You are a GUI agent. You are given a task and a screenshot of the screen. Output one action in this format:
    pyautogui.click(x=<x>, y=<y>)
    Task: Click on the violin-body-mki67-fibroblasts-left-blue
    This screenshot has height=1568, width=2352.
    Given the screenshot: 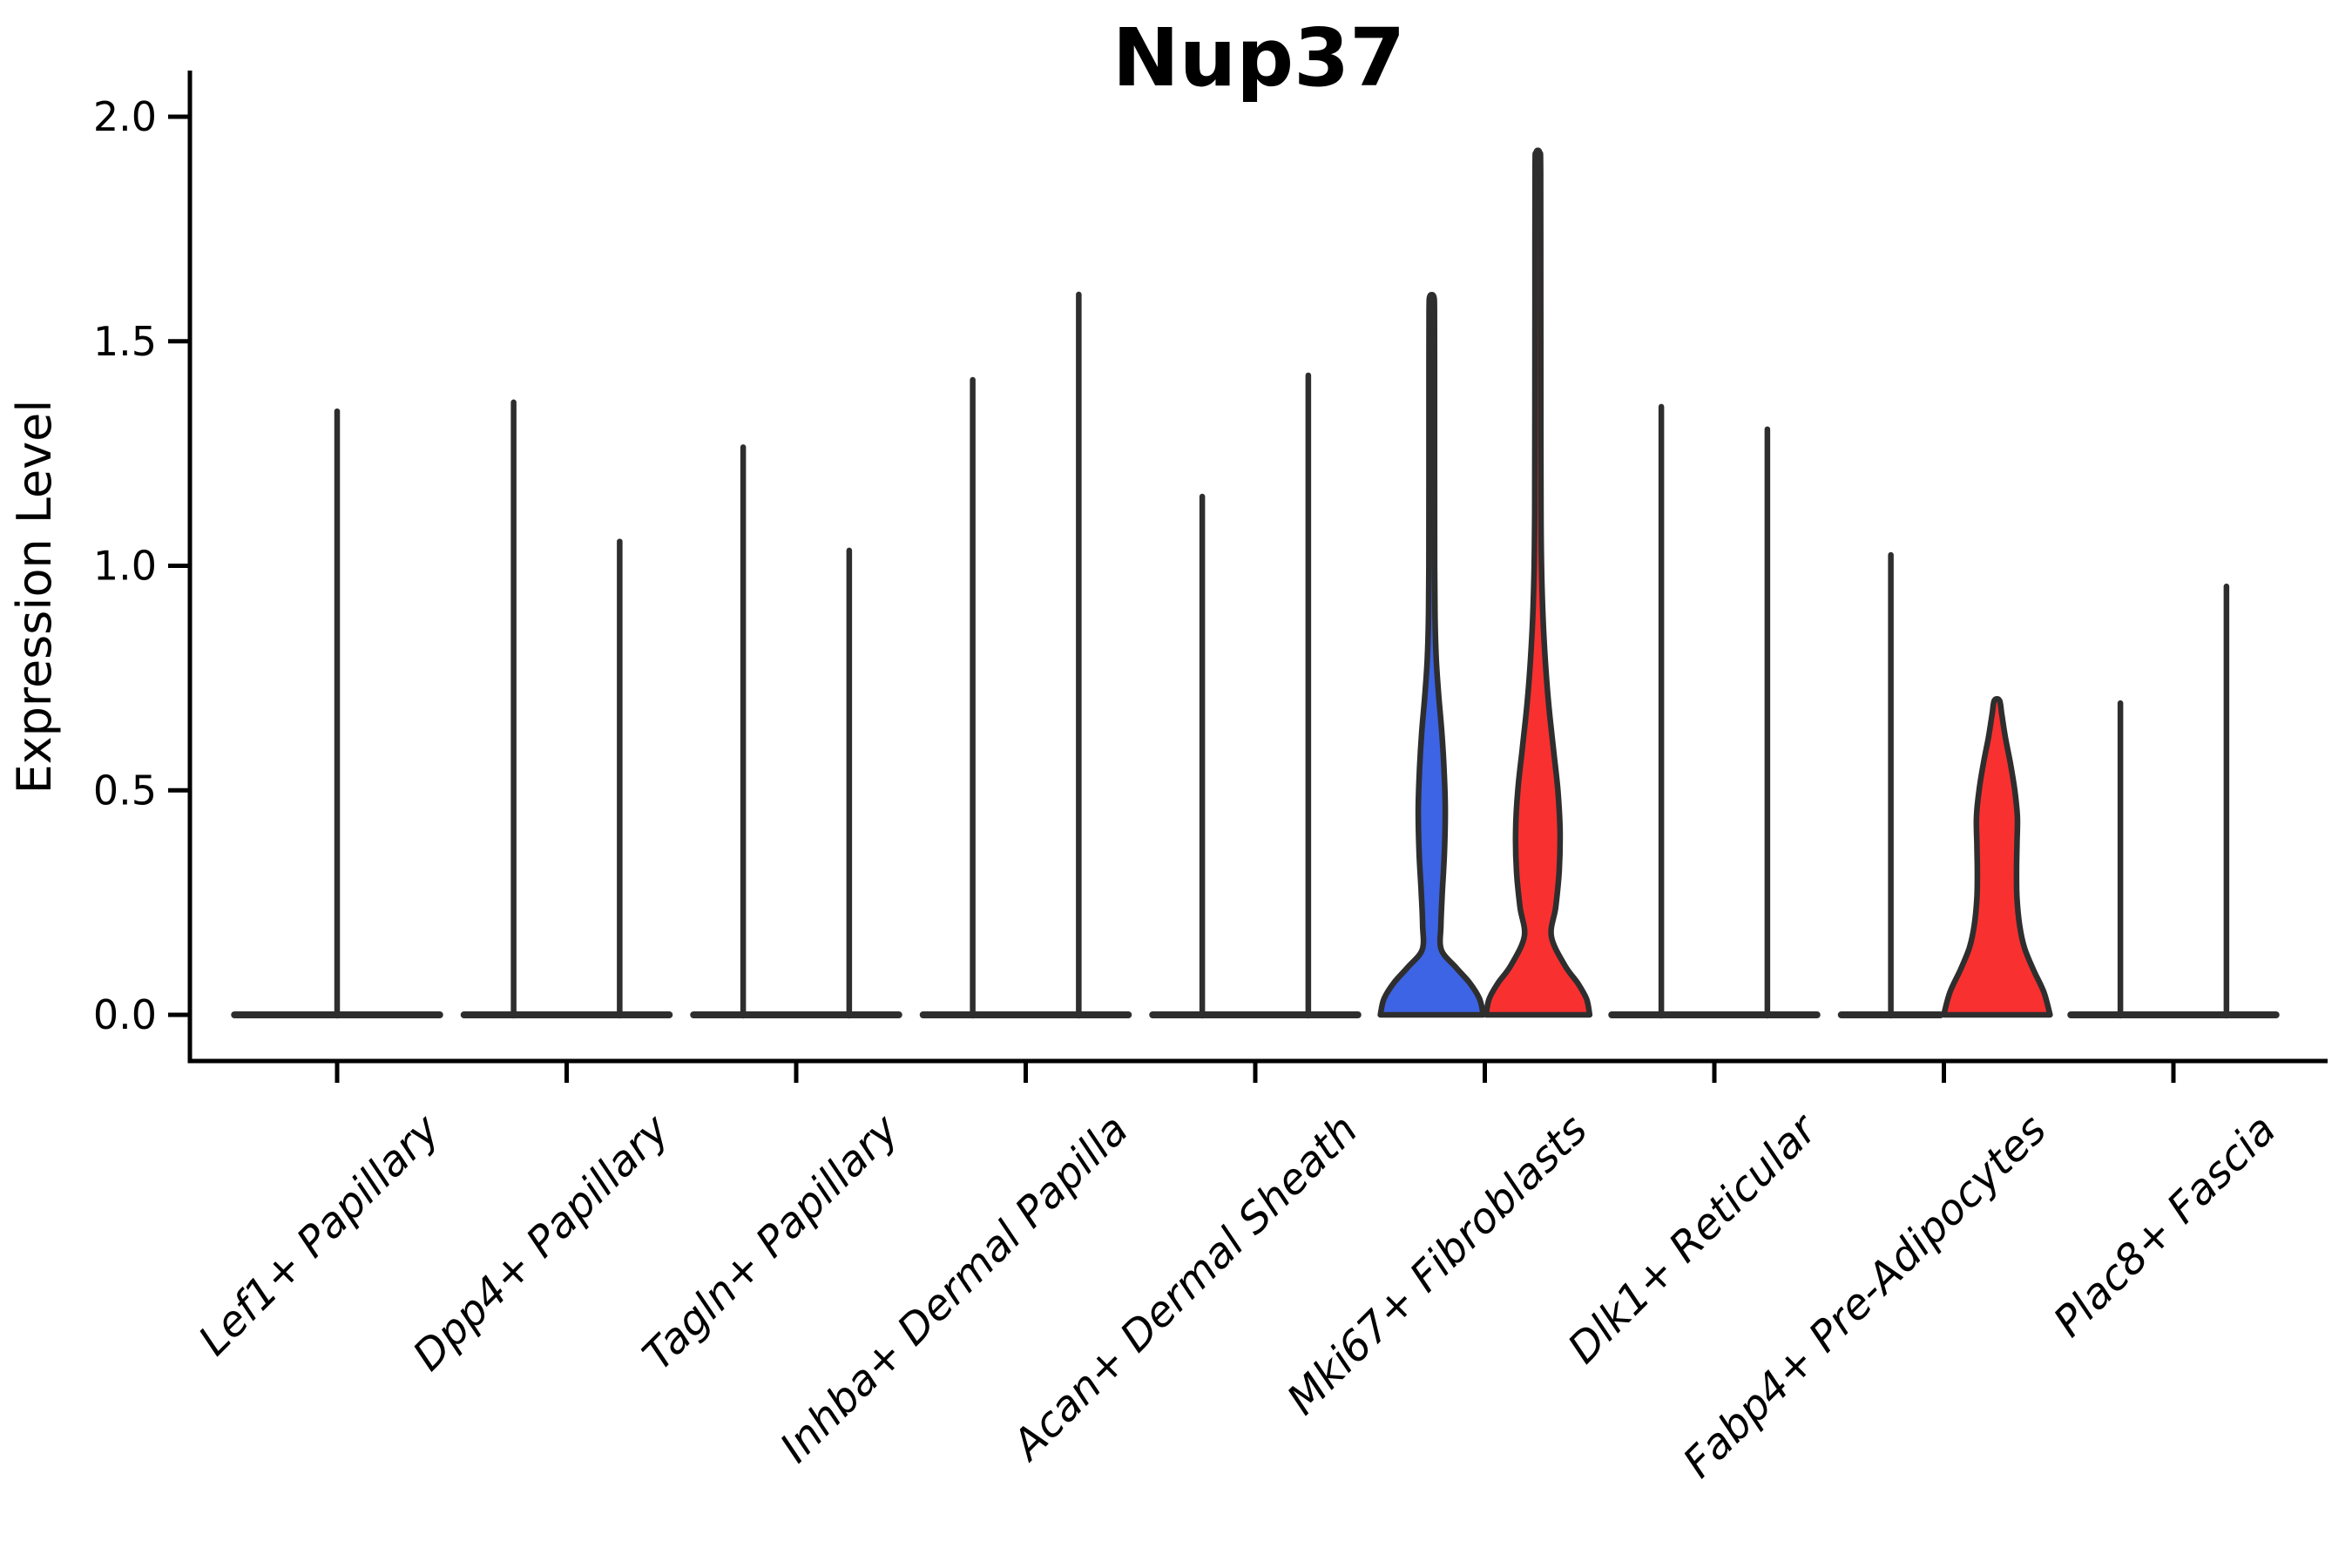 What is the action you would take?
    pyautogui.click(x=1431, y=655)
    